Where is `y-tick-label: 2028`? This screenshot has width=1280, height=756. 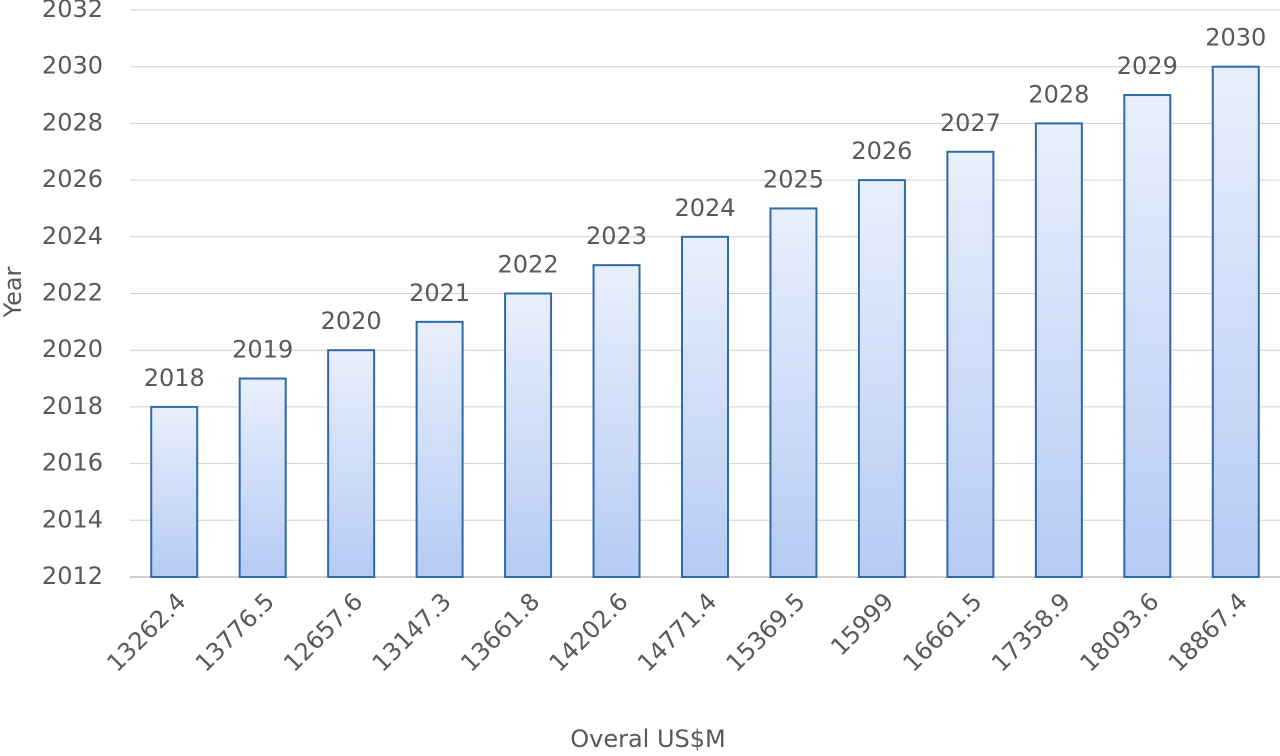
y-tick-label: 2028 is located at coordinates (72, 122).